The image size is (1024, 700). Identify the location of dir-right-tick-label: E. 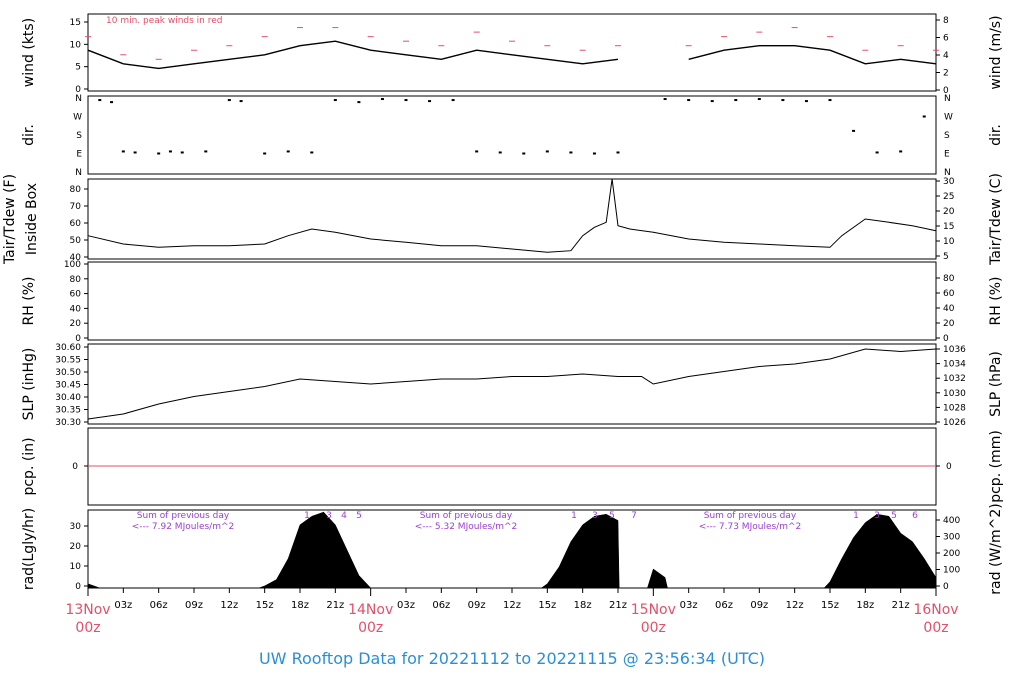
(947, 155).